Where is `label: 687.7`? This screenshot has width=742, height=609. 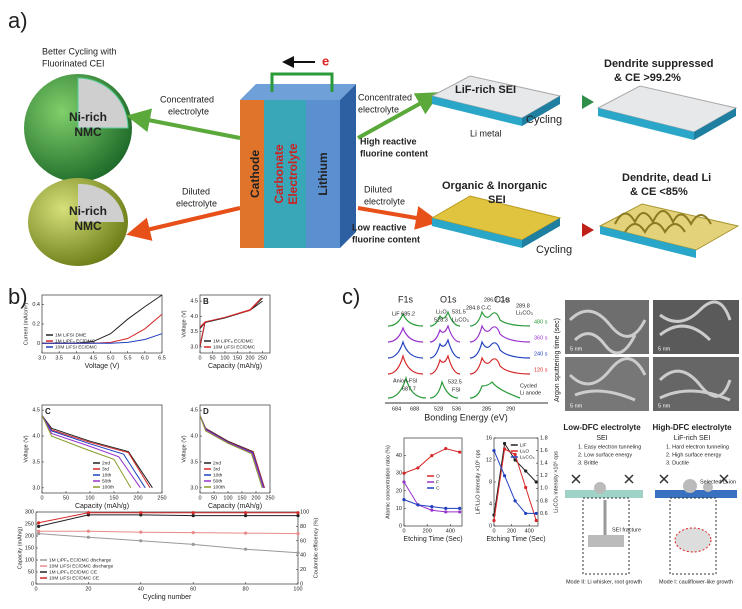
label: 687.7 is located at coordinates (409, 389).